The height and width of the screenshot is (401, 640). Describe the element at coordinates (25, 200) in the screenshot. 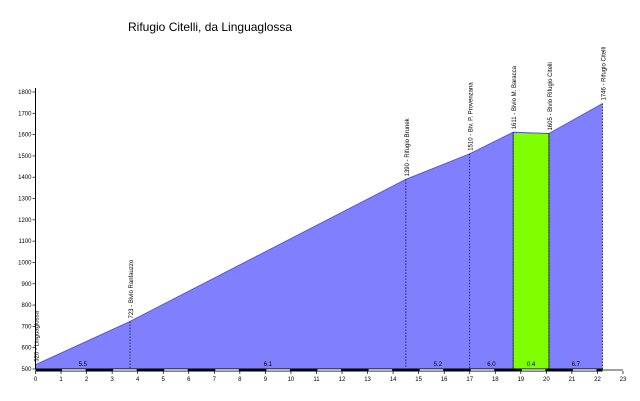

I see `y-tick-label-8: 1300` at that location.